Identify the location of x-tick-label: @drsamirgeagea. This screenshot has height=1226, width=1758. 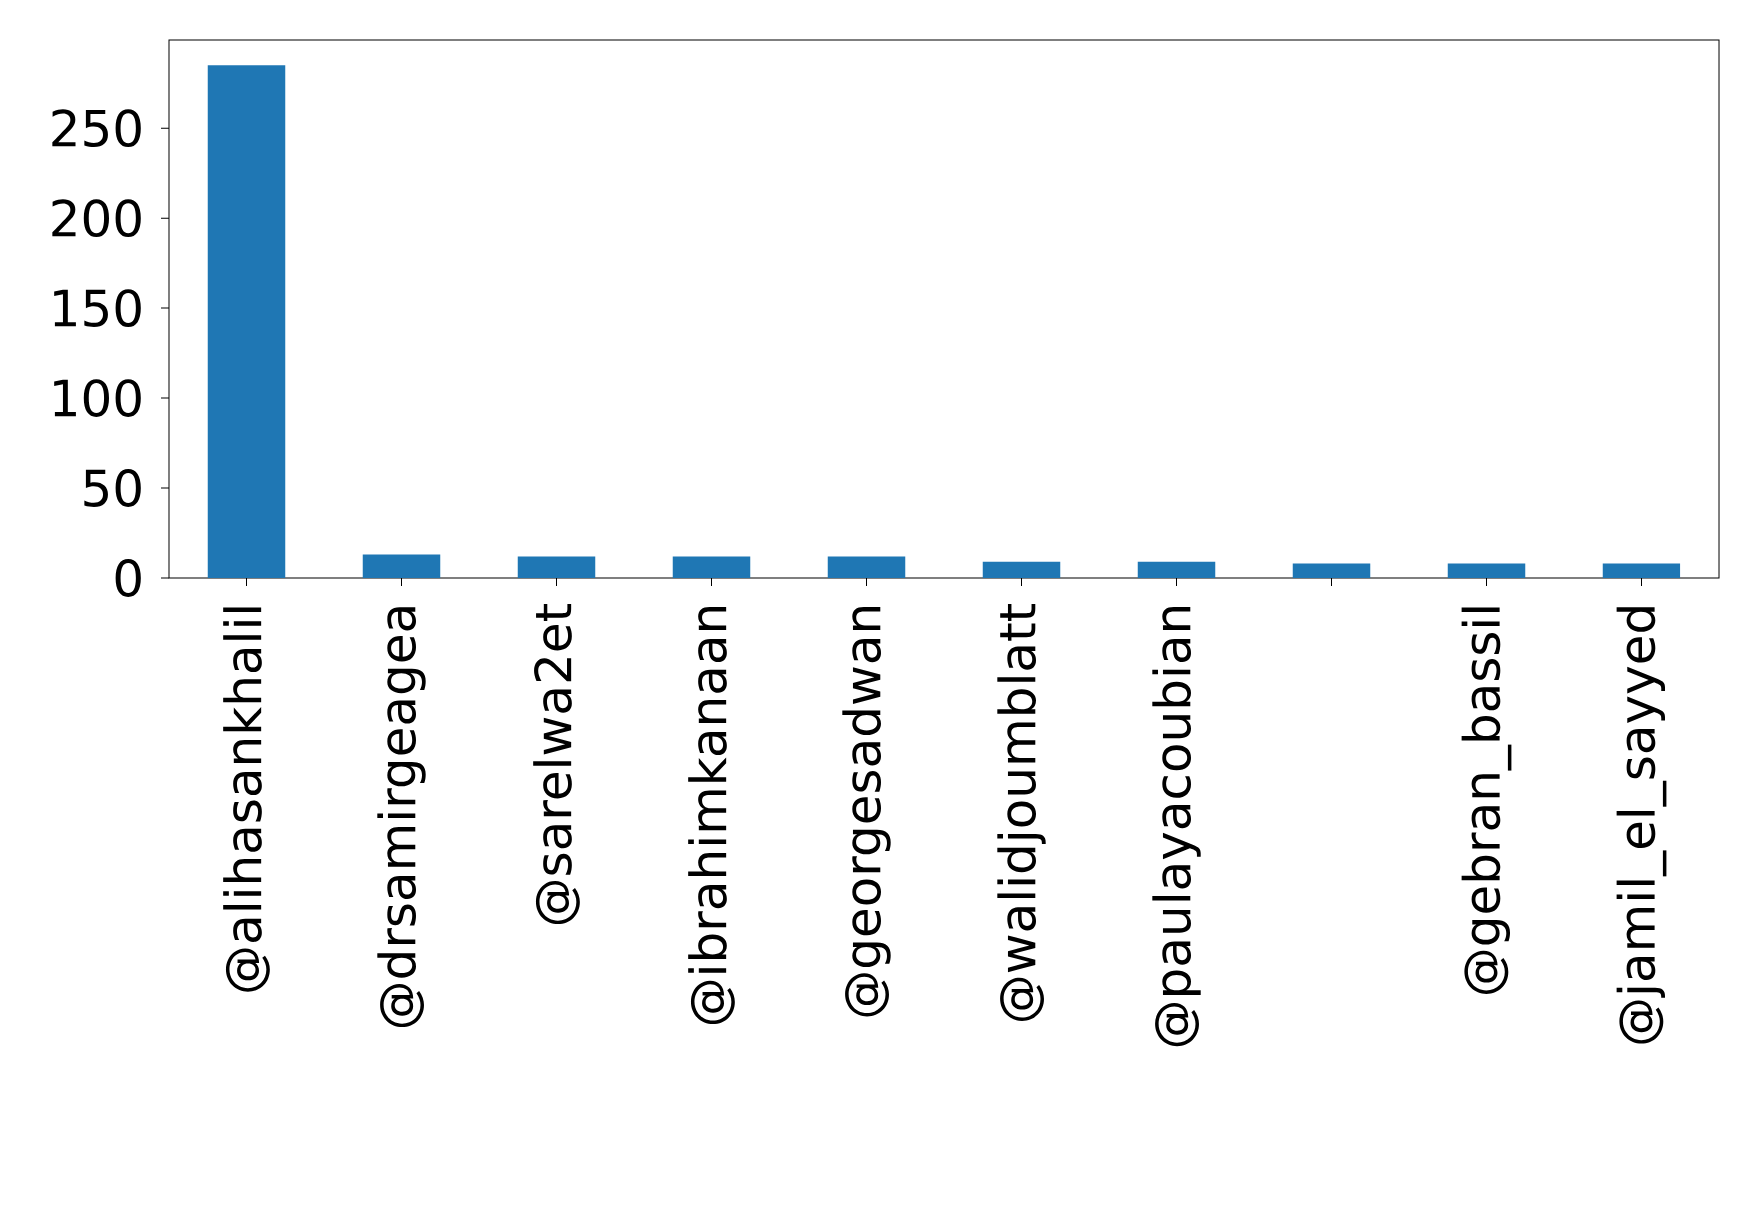
(401, 817).